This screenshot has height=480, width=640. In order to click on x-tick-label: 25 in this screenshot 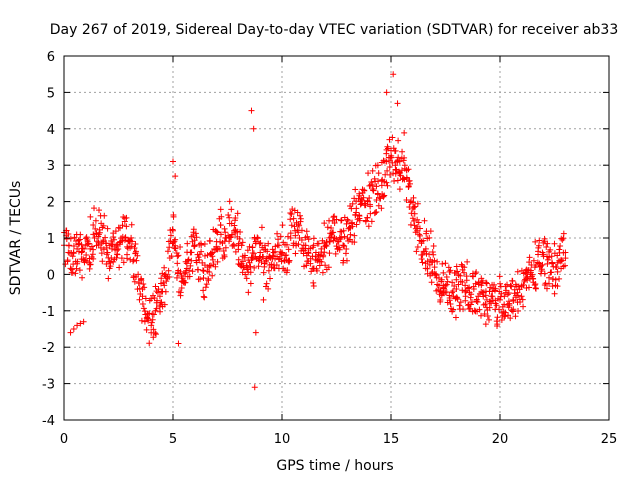, I will do `click(609, 439)`.